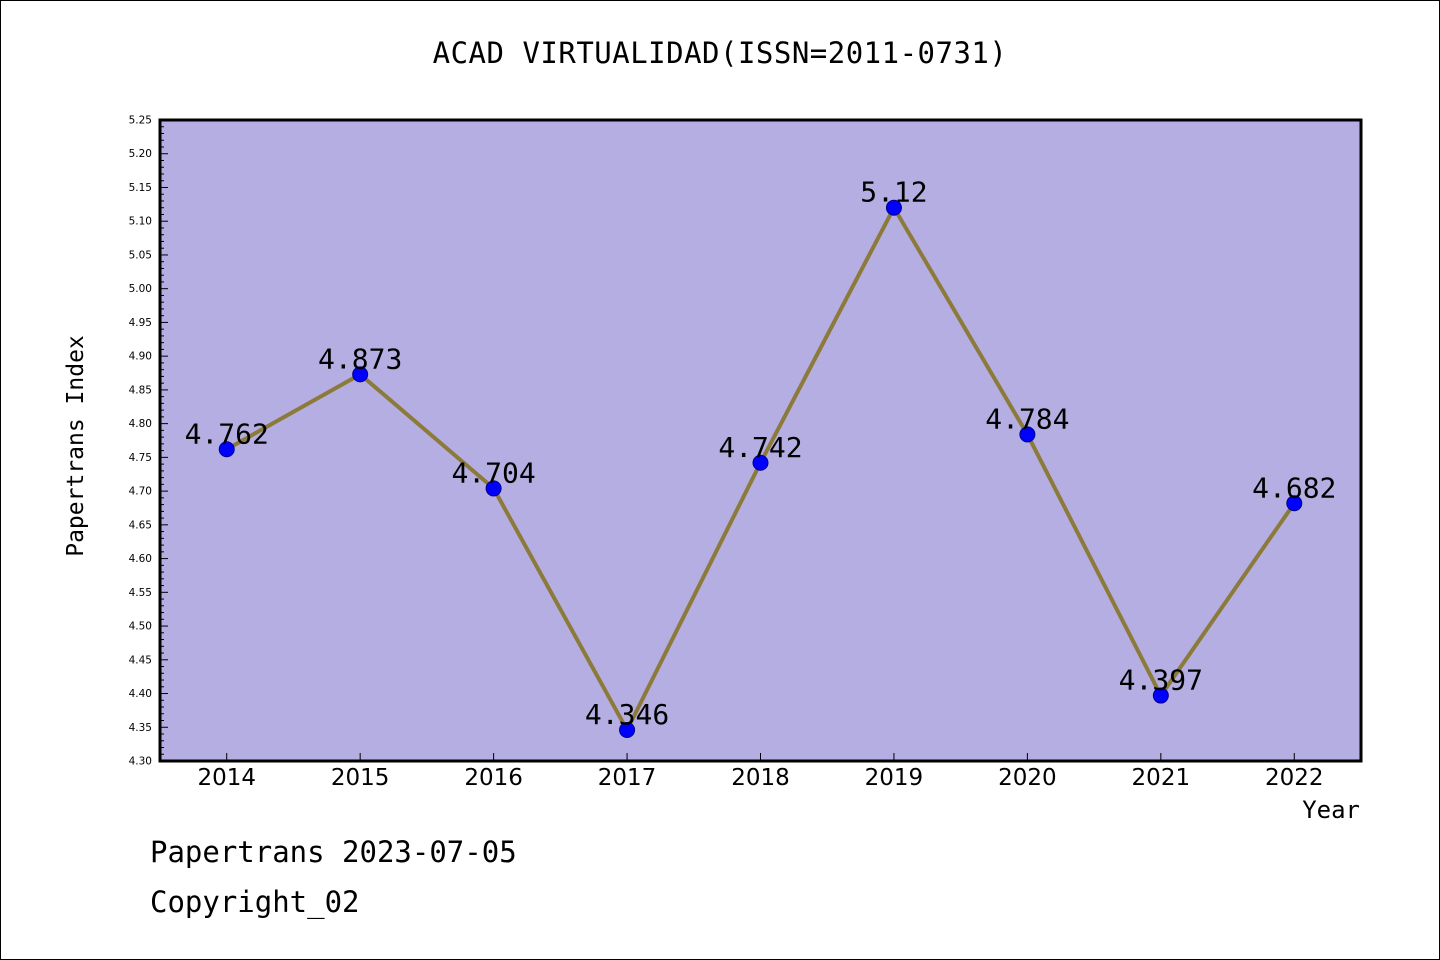 The image size is (1440, 960). What do you see at coordinates (227, 433) in the screenshot?
I see `data-label: 4.762` at bounding box center [227, 433].